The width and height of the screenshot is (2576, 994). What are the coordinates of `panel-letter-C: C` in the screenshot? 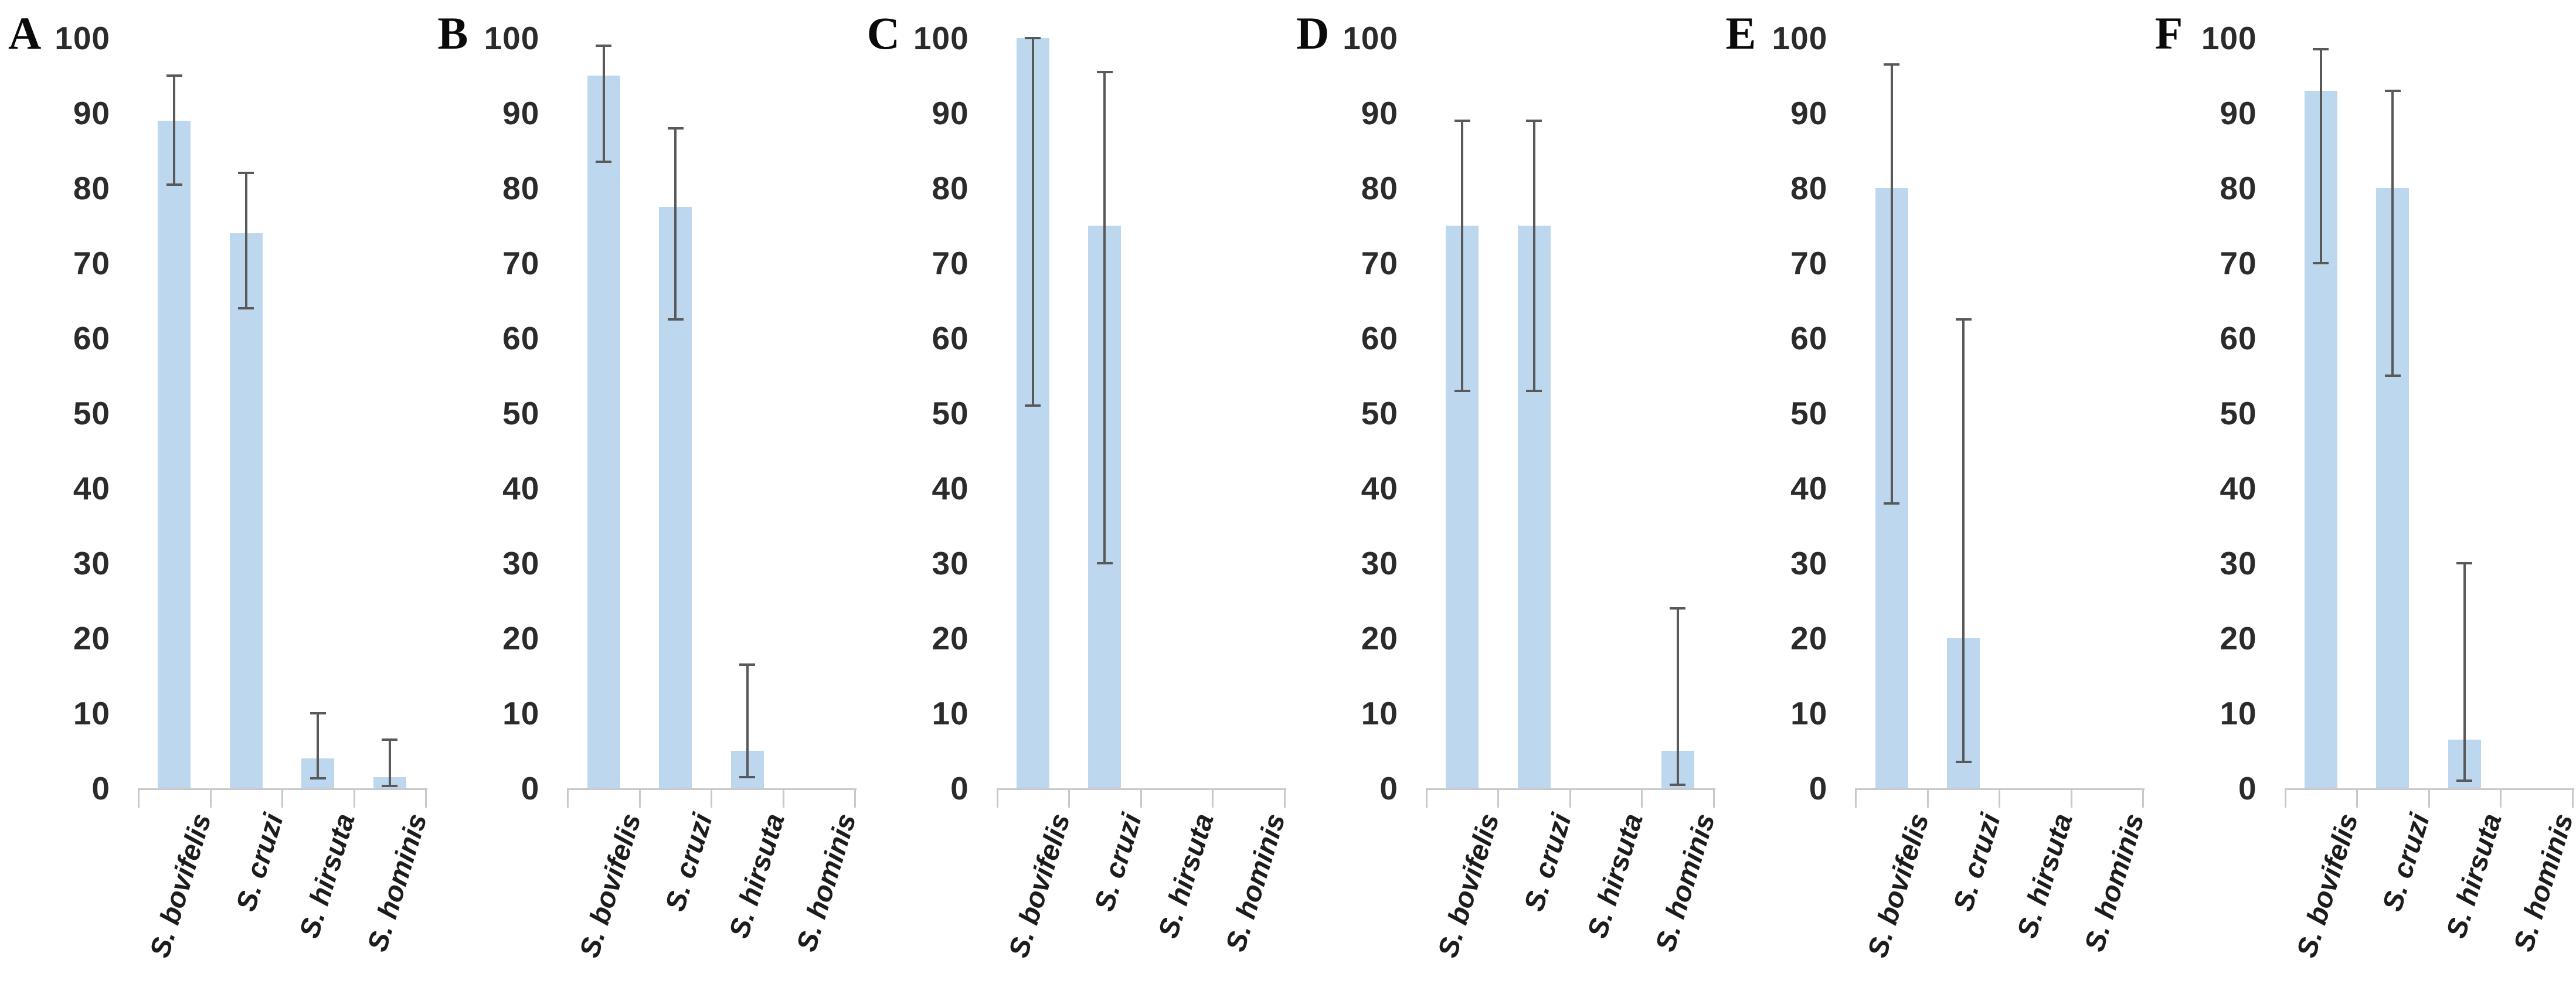 It's located at (883, 33).